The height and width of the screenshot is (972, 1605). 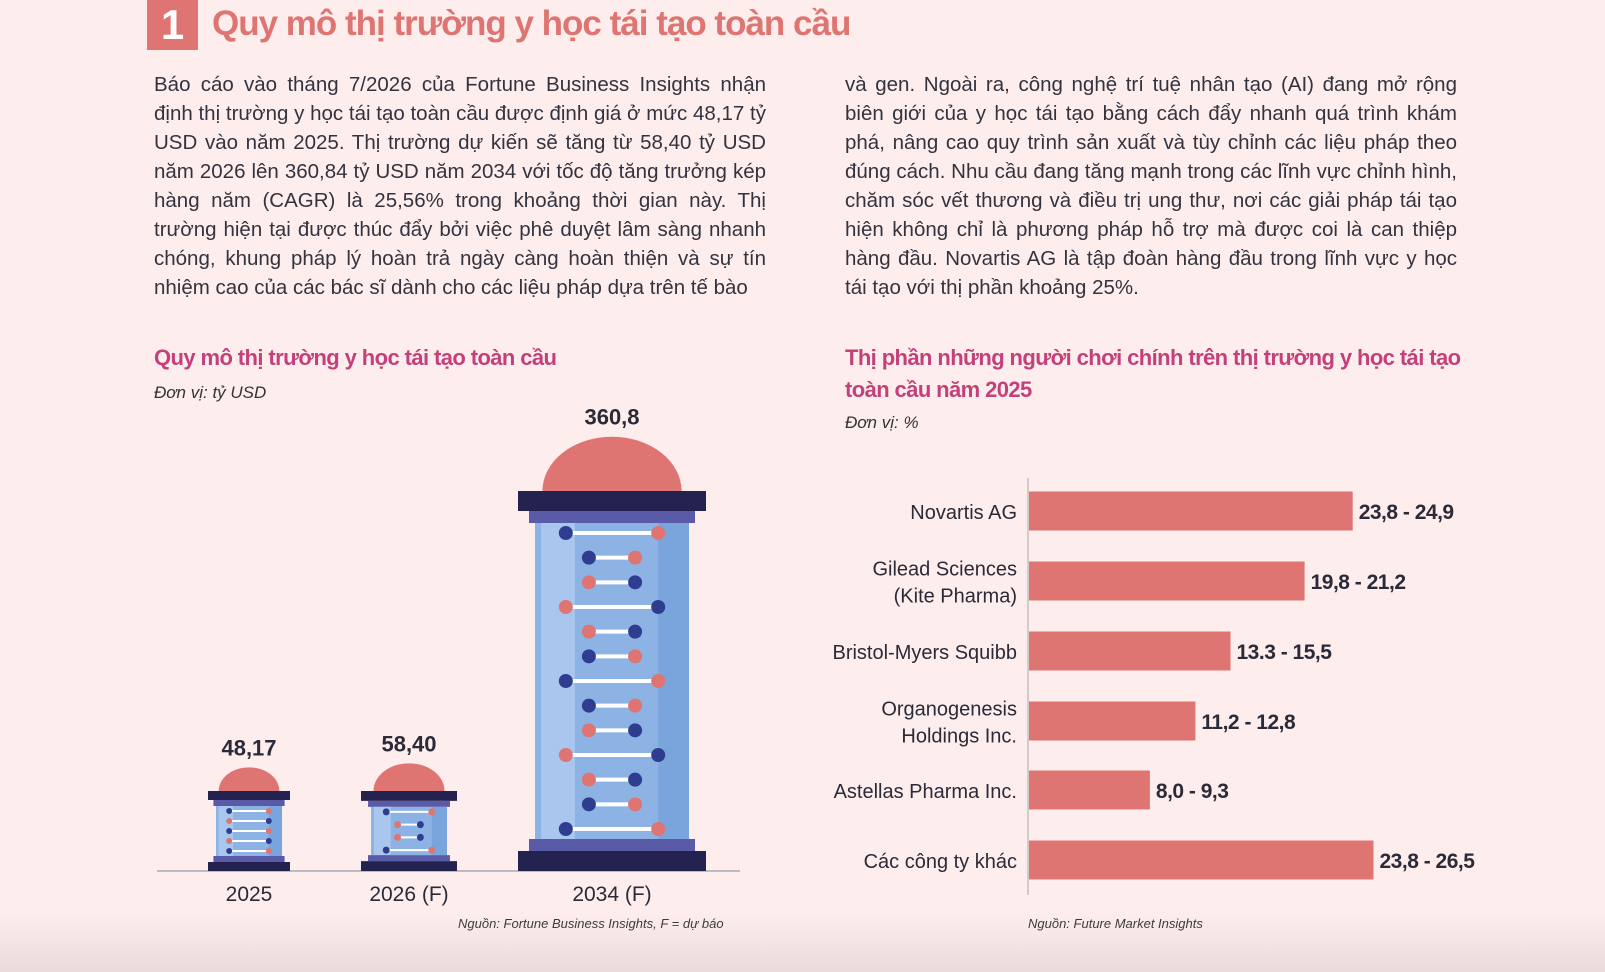 I want to click on market-share-row-4: 11,2 - 12,8 Organogenesis Holdings Inc., so click(x=1088, y=723).